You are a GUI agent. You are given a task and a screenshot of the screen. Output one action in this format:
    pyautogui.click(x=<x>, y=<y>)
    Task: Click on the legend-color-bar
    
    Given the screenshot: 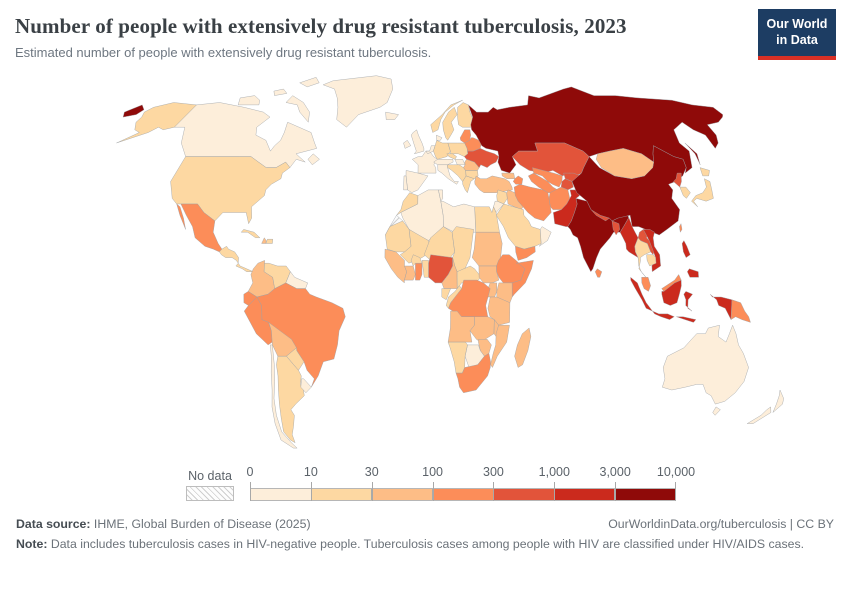 What is the action you would take?
    pyautogui.click(x=463, y=495)
    